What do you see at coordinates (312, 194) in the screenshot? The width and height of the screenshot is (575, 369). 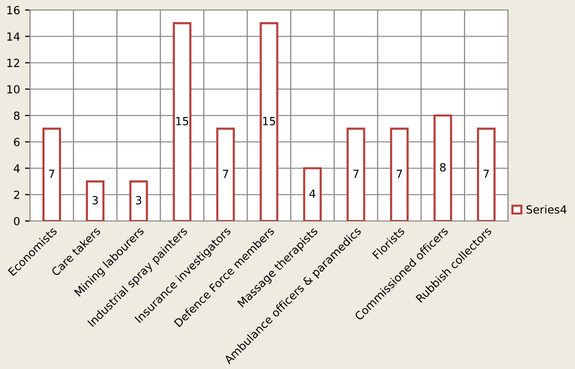 I see `data-label: 4` at bounding box center [312, 194].